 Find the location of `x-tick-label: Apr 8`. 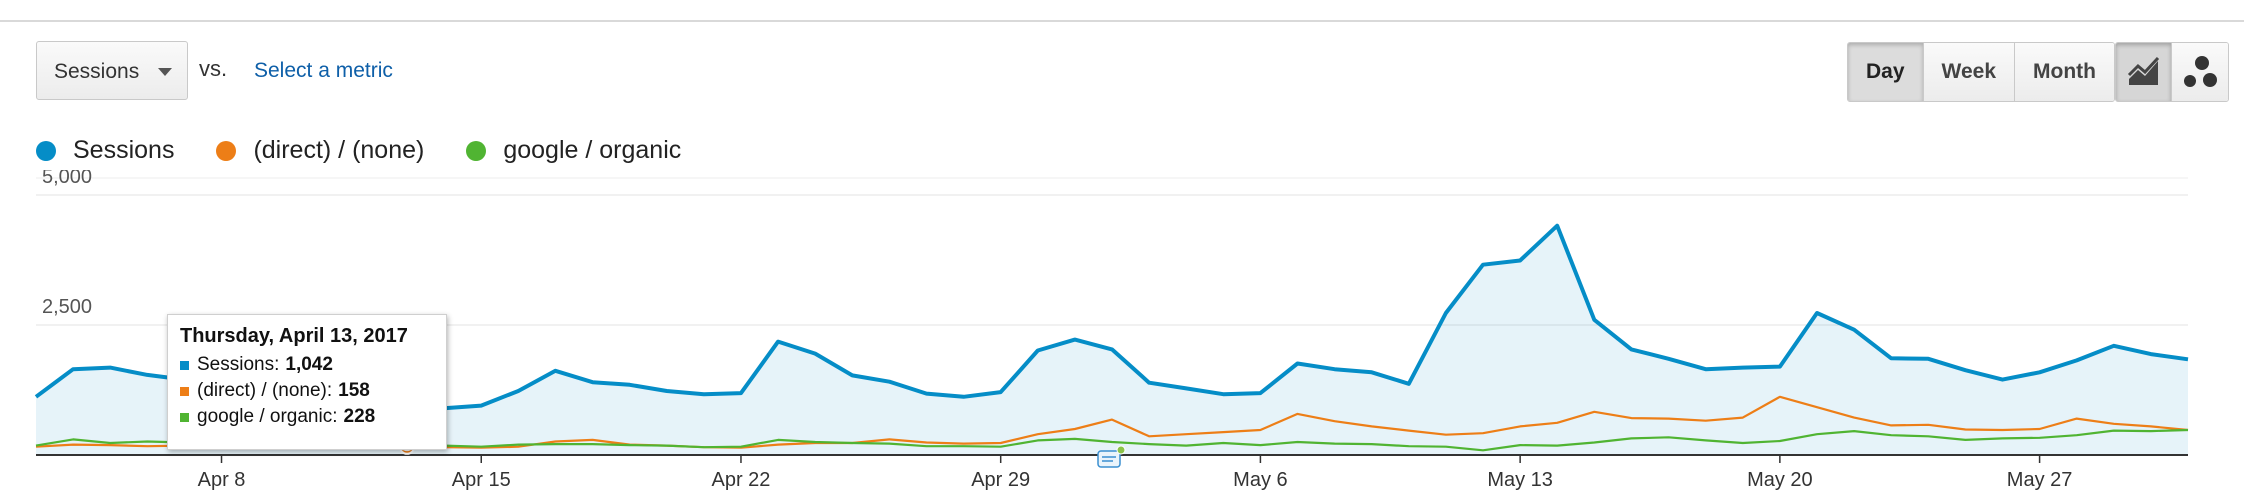

x-tick-label: Apr 8 is located at coordinates (222, 480).